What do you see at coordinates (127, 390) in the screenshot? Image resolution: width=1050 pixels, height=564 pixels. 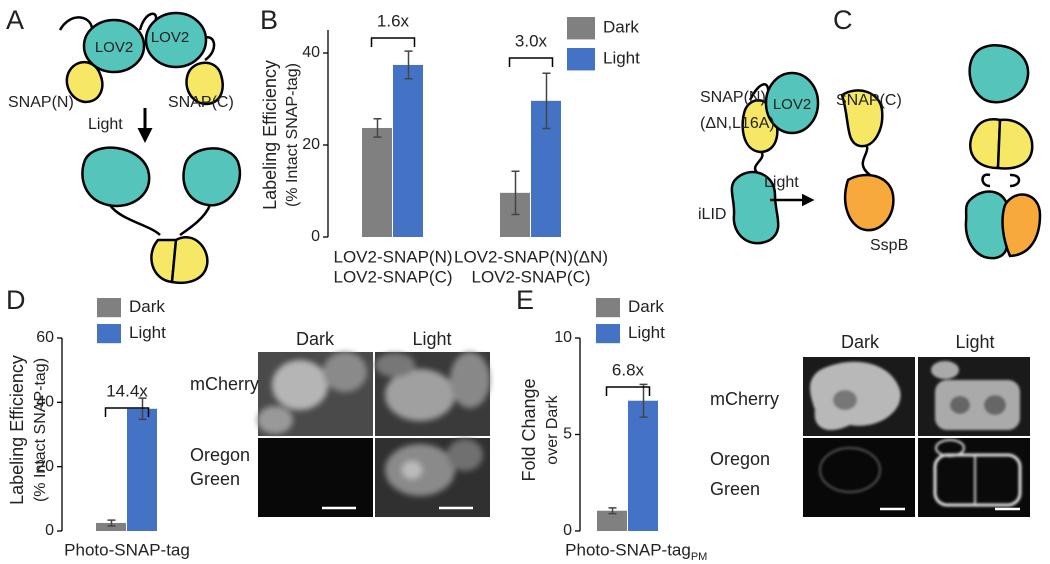 I see `annotation: 14.4x` at bounding box center [127, 390].